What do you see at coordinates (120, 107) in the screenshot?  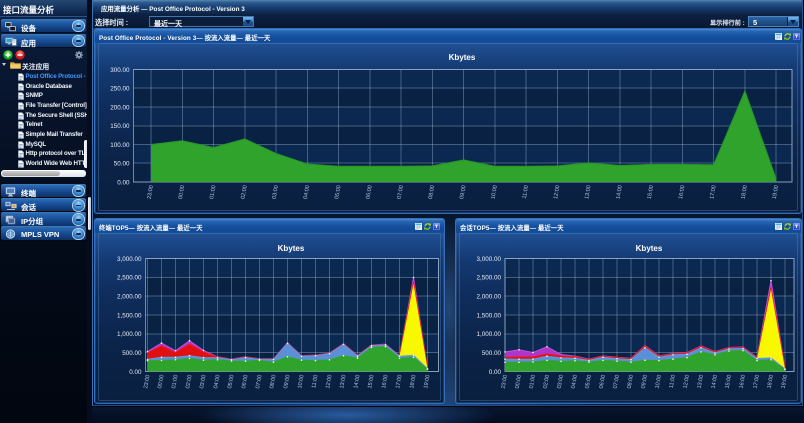 I see `svg-text: 200.00` at bounding box center [120, 107].